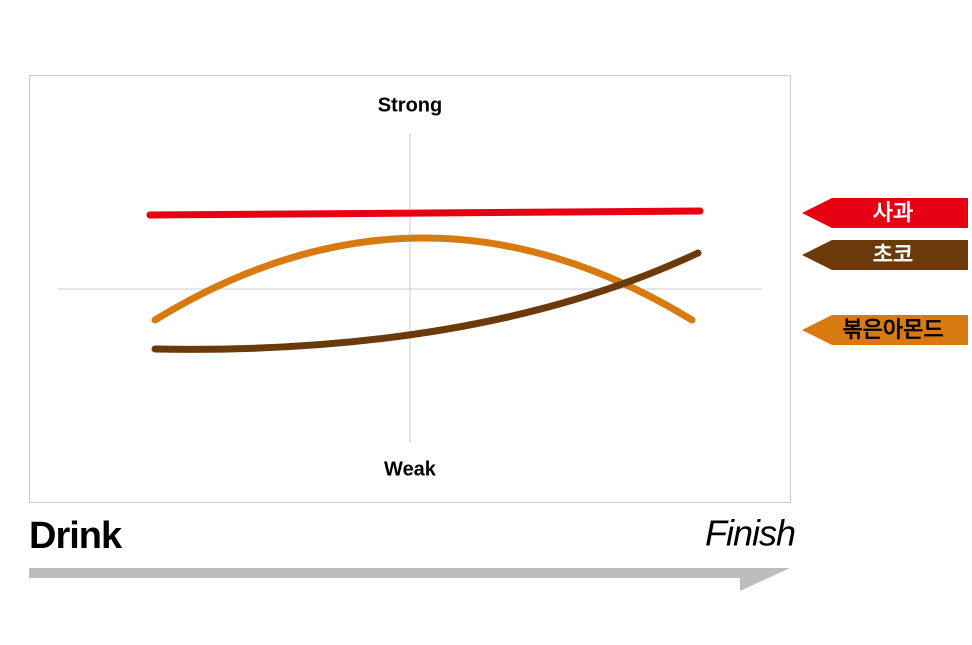  What do you see at coordinates (409, 579) in the screenshot?
I see `timeline-arrow` at bounding box center [409, 579].